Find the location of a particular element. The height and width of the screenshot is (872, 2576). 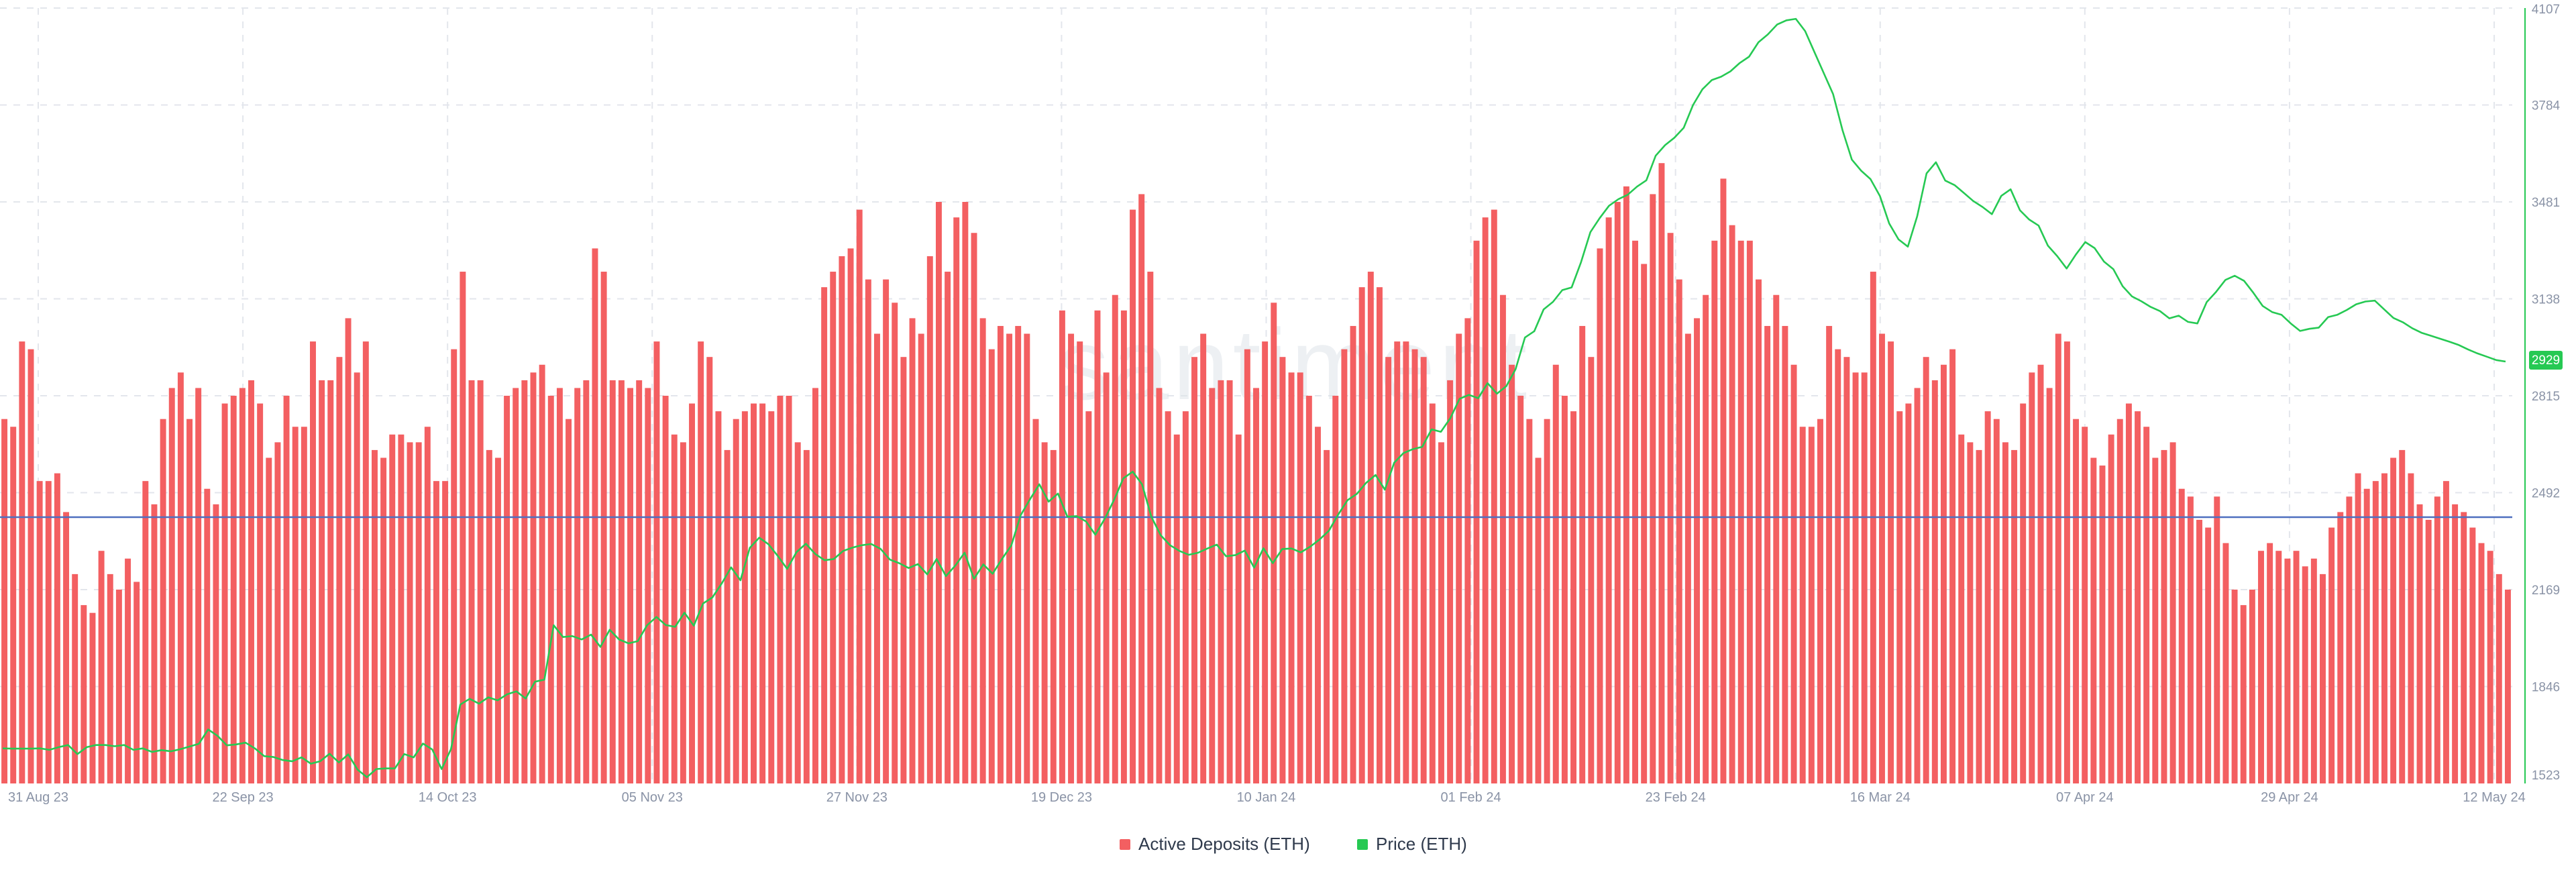

y-tick-label: 3481 is located at coordinates (2546, 203).